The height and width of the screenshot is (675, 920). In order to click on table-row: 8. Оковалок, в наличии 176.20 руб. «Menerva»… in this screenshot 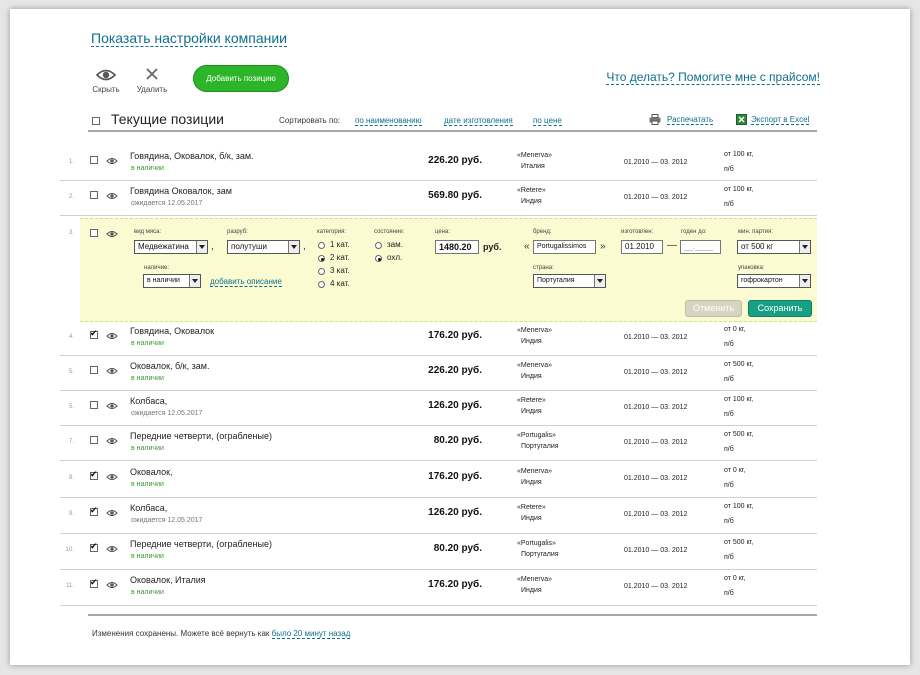, I will do `click(438, 479)`.